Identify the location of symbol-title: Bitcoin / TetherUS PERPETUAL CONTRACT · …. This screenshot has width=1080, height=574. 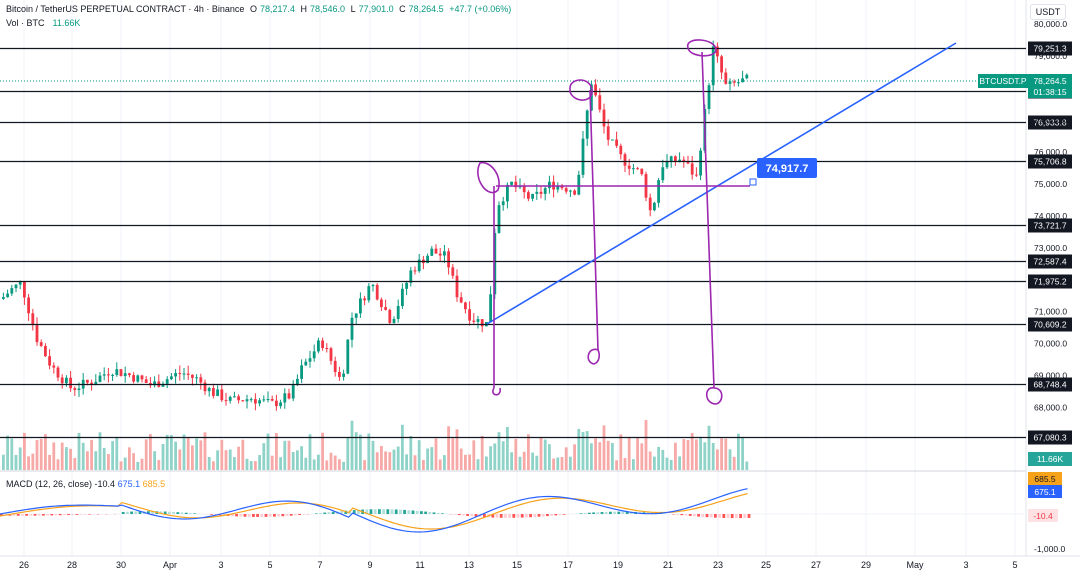
(125, 9).